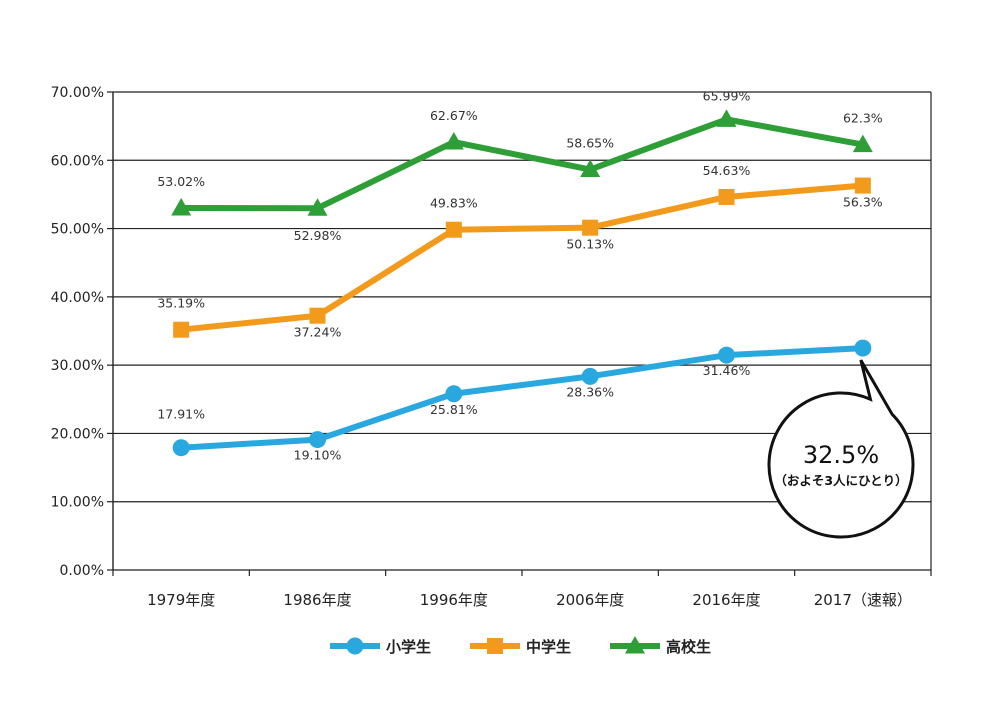 The height and width of the screenshot is (722, 1000). Describe the element at coordinates (77, 366) in the screenshot. I see `y-tick-label: 30.00%` at that location.